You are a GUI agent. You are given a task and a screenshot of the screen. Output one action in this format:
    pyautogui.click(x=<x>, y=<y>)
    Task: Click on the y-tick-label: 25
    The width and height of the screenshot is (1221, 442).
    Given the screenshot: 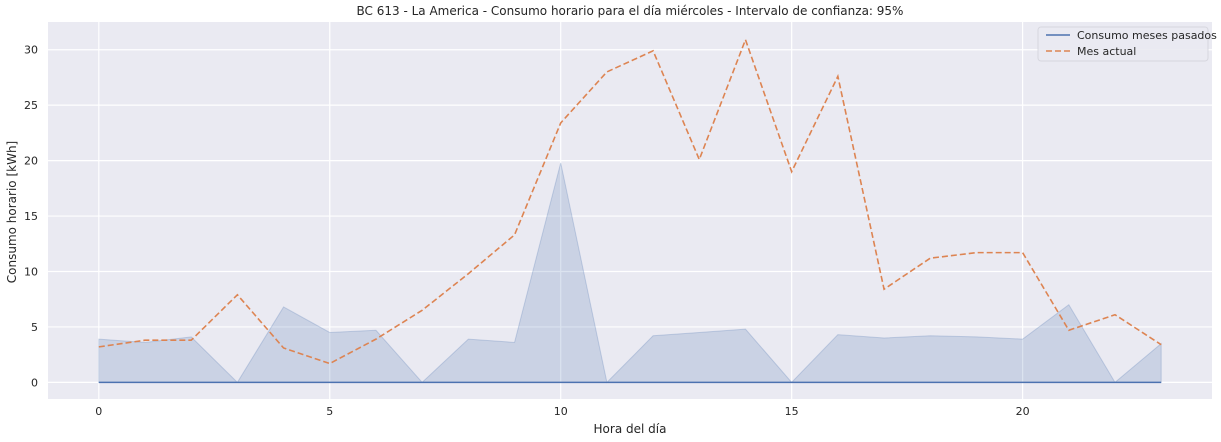 What is the action you would take?
    pyautogui.click(x=31, y=105)
    